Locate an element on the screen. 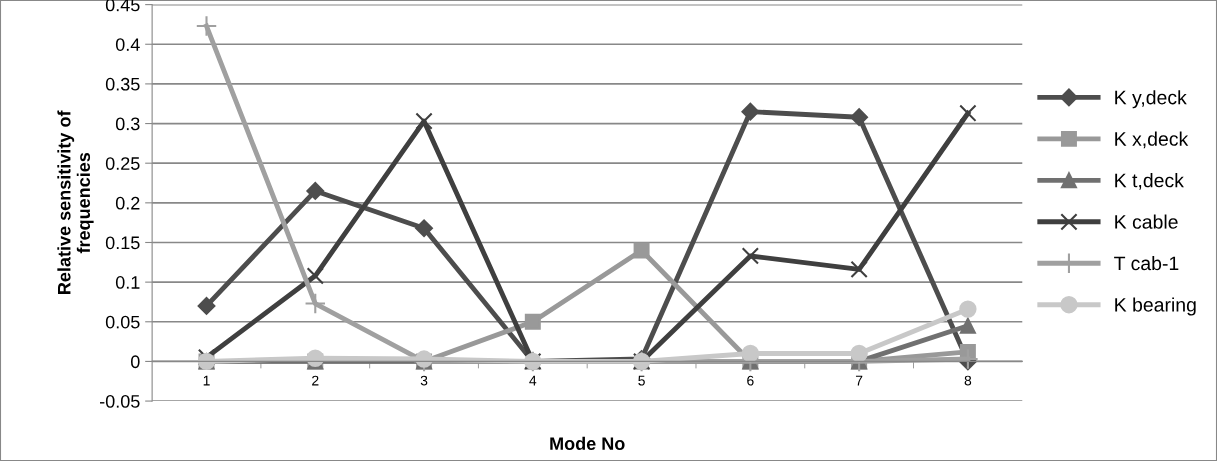 This screenshot has height=461, width=1217. y-axis-title: Relative sensitivity of frequencies is located at coordinates (75, 202).